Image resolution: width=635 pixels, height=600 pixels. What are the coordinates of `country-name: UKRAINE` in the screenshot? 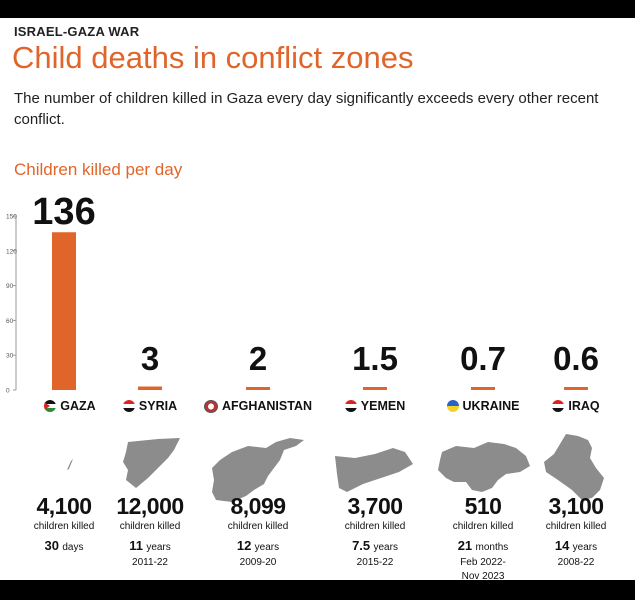 It's located at (491, 406).